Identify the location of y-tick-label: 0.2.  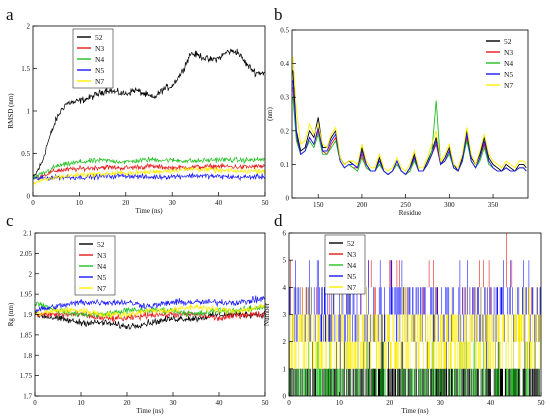
(284, 131).